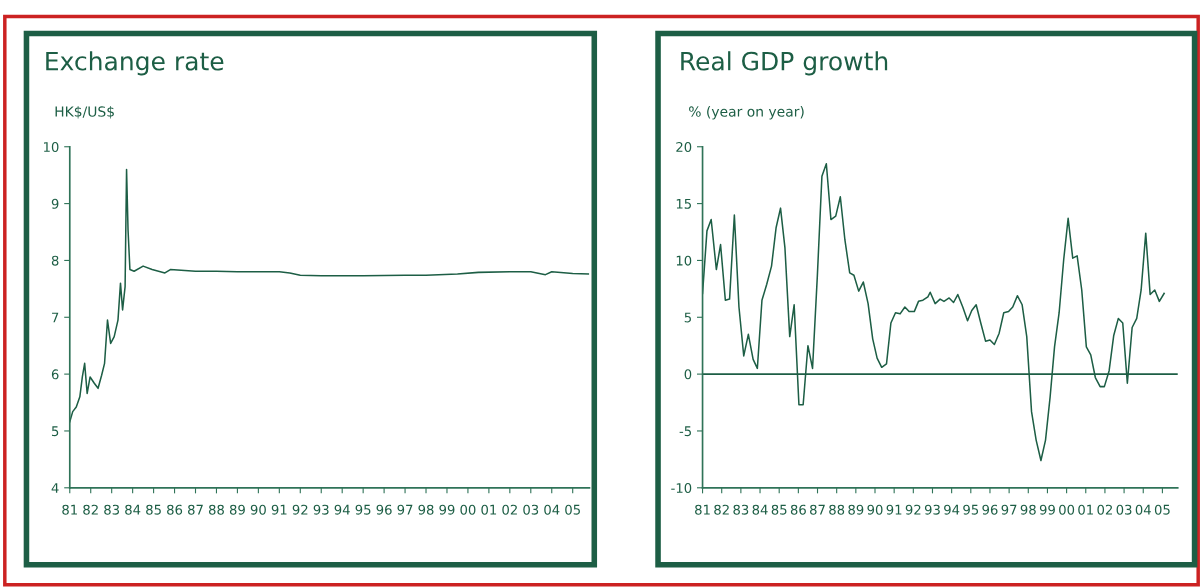 Image resolution: width=1203 pixels, height=587 pixels. Describe the element at coordinates (55, 260) in the screenshot. I see `y-tick-label: 8` at that location.